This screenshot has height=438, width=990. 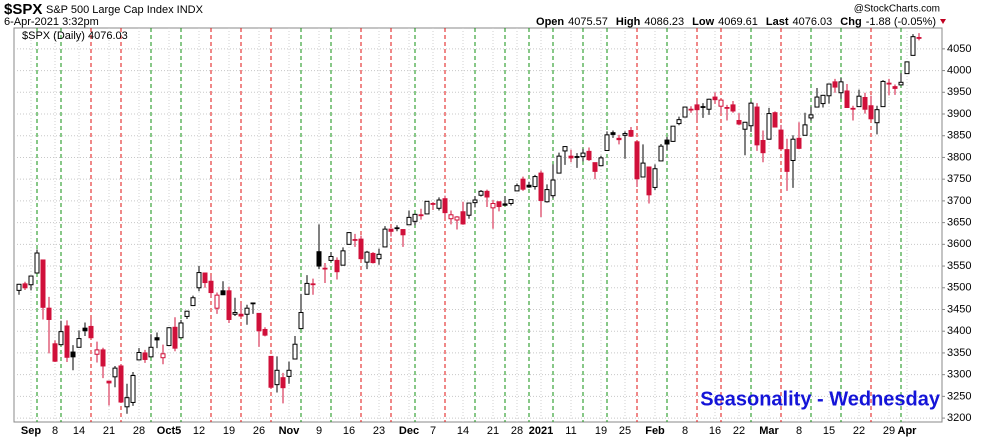 I want to click on x-tick-label: 7, so click(x=433, y=431).